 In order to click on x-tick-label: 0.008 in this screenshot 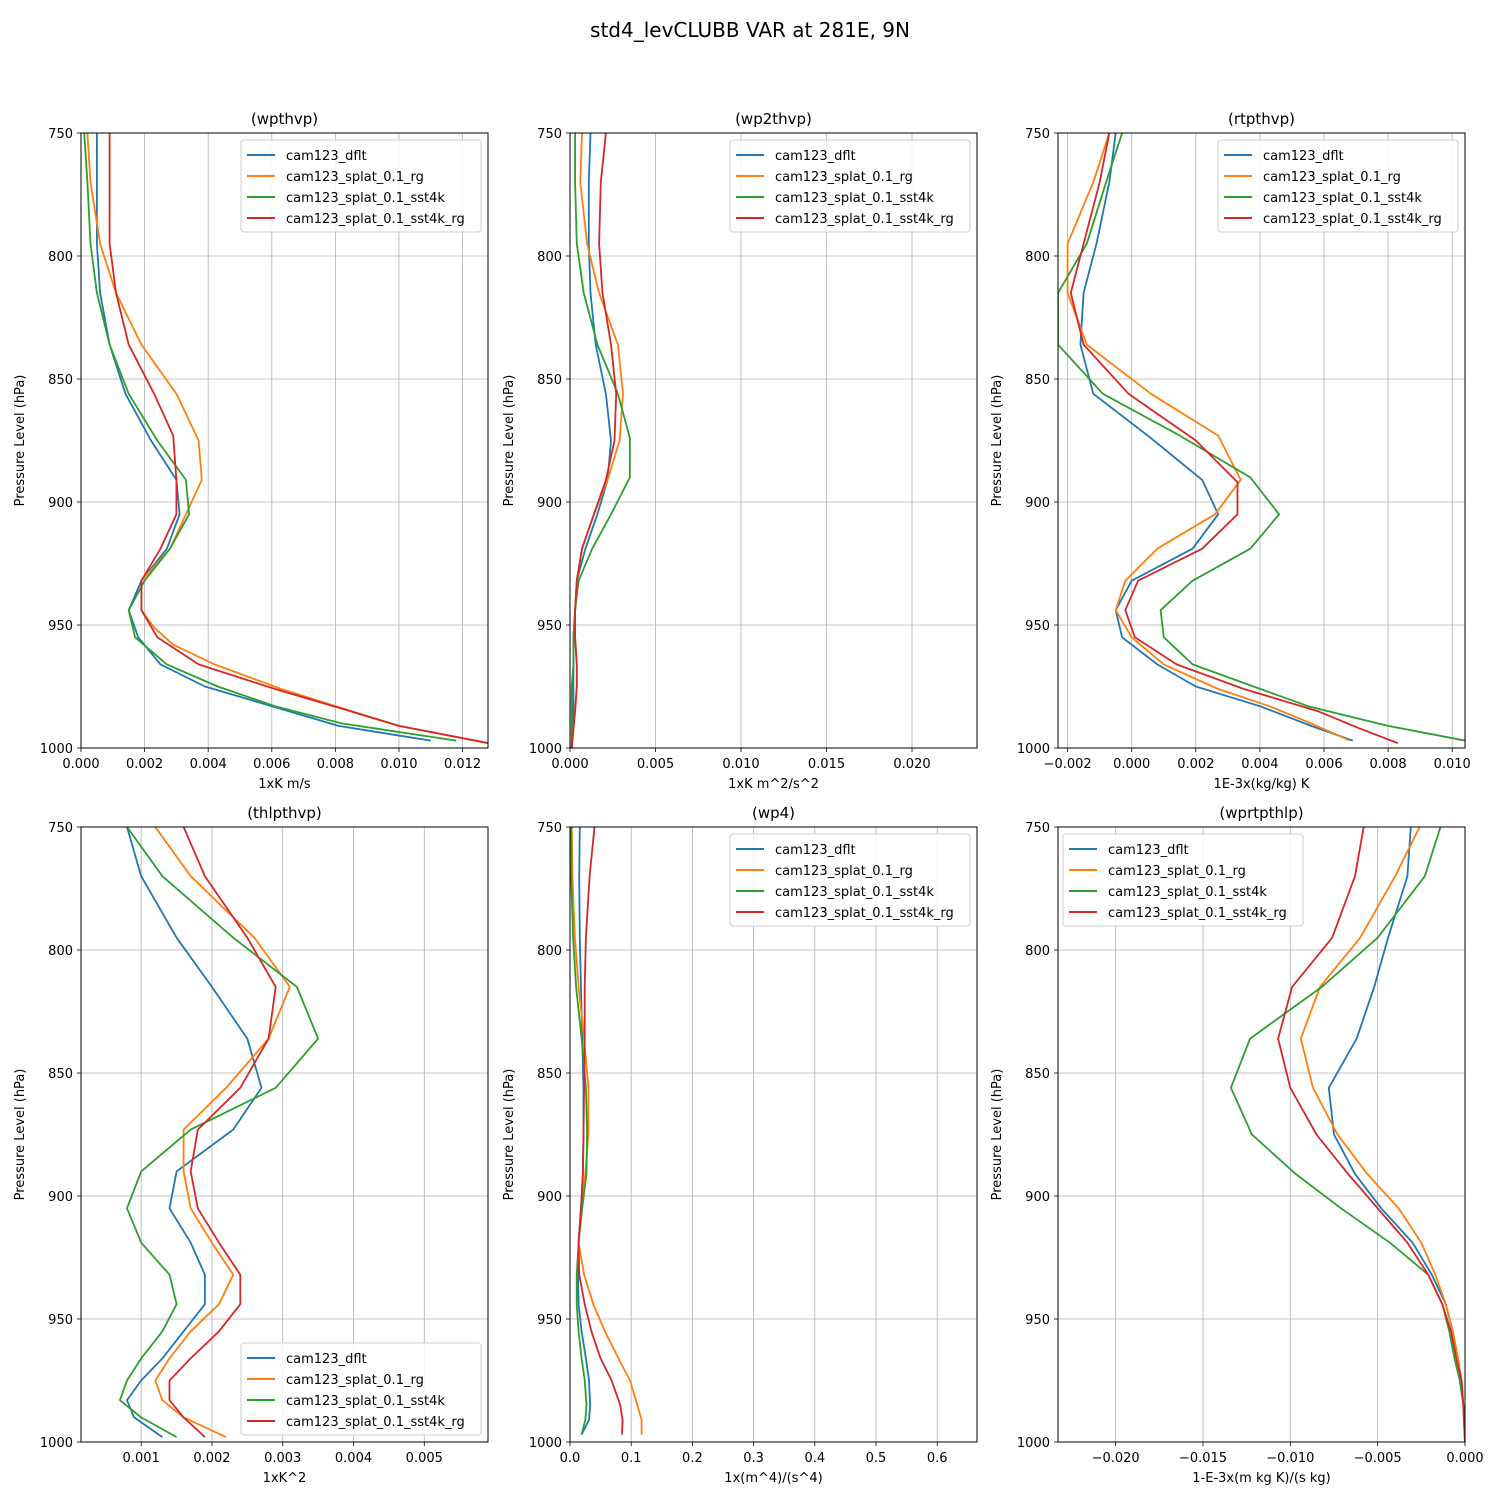, I will do `click(1387, 764)`.